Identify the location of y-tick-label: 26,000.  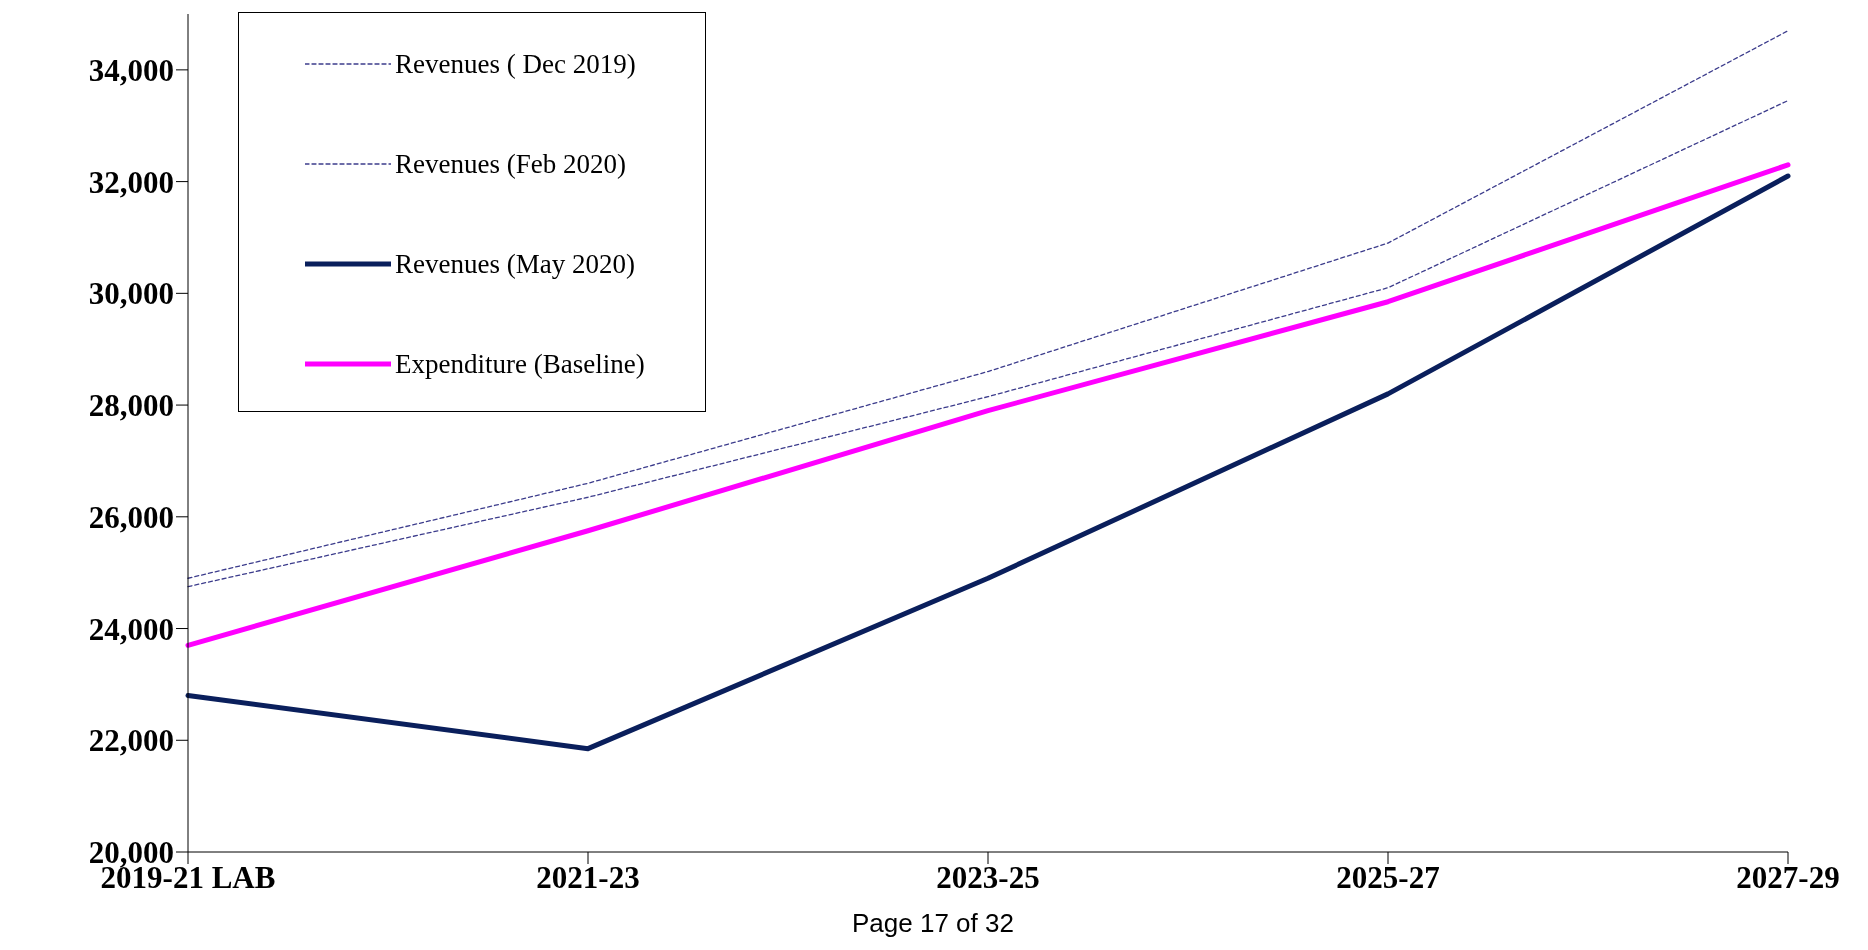
(131, 517).